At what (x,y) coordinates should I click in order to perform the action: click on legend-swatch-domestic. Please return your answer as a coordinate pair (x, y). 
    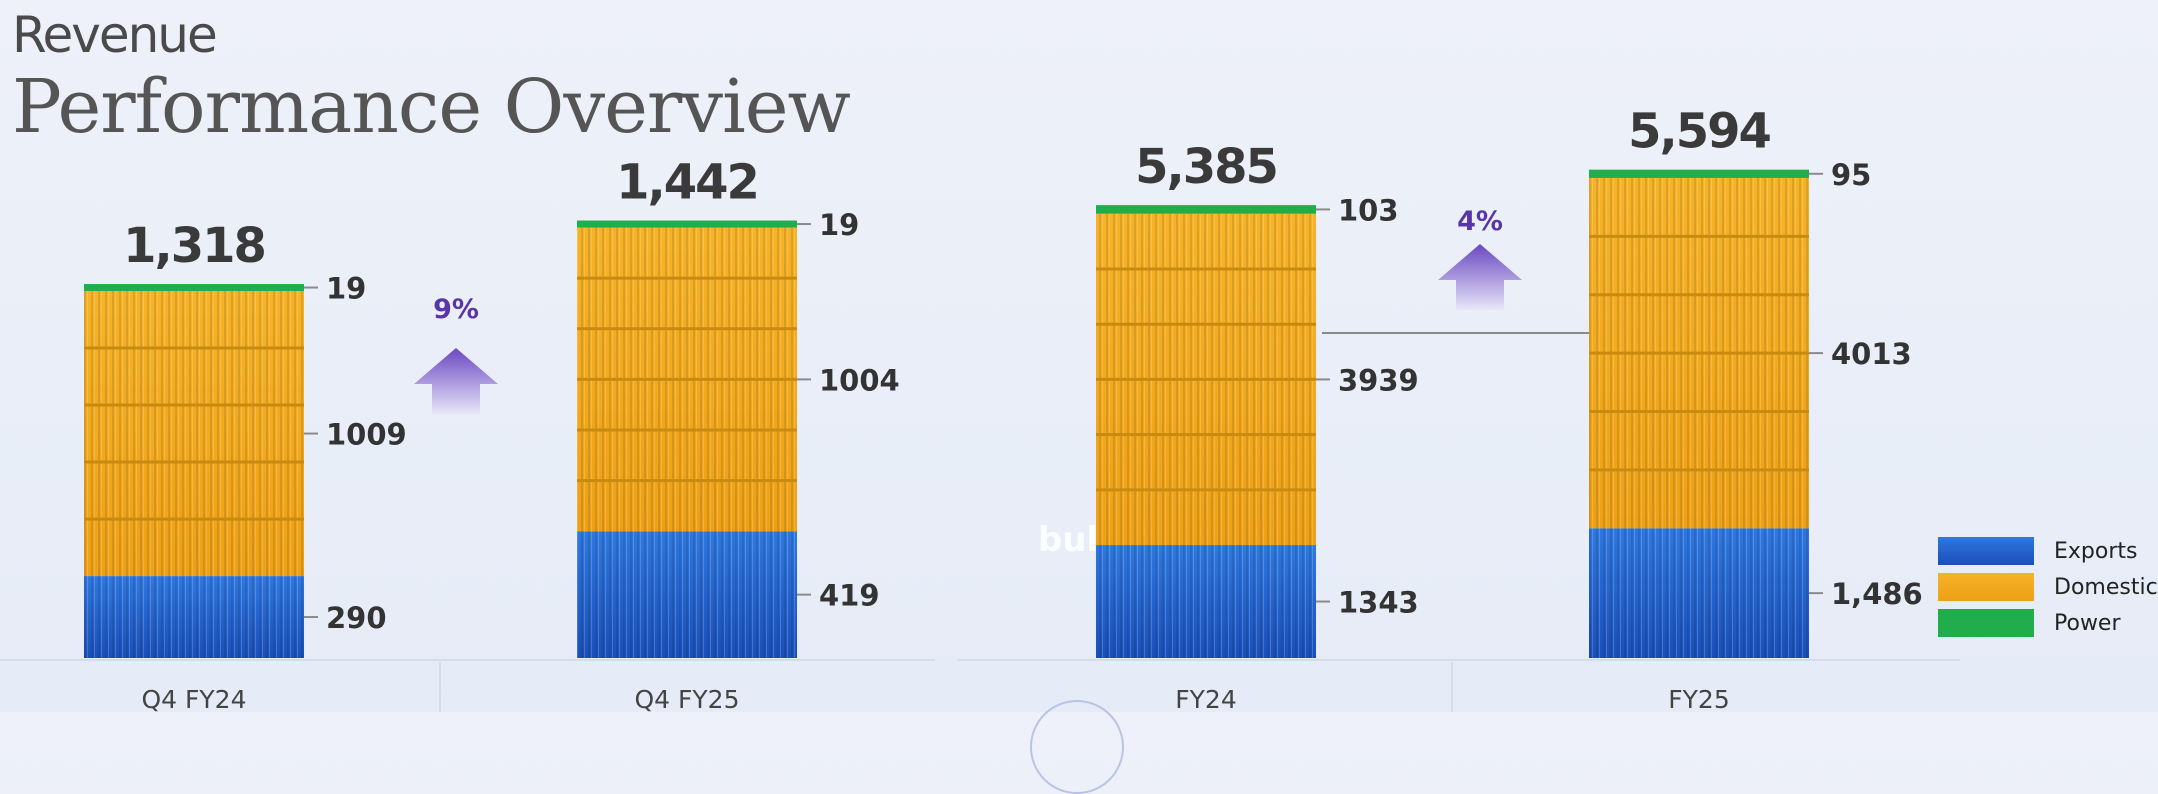
    Looking at the image, I should click on (1986, 587).